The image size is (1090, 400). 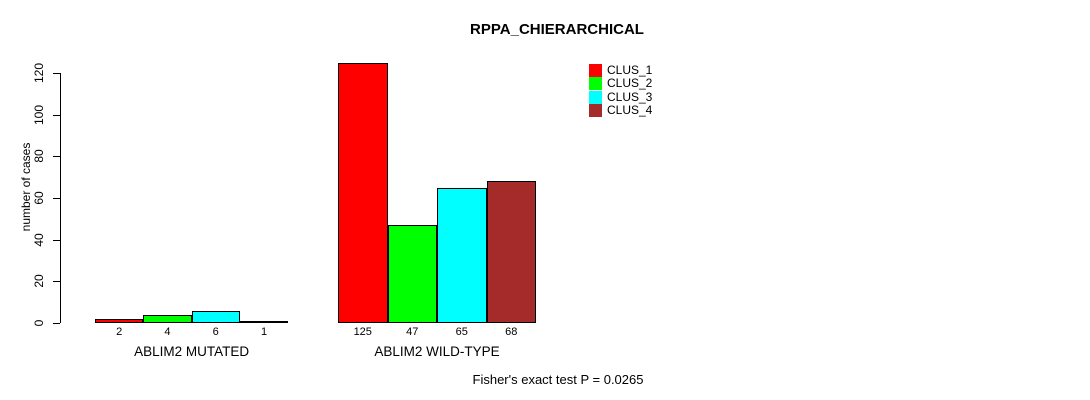 What do you see at coordinates (119, 332) in the screenshot?
I see `bar-value-label: 2` at bounding box center [119, 332].